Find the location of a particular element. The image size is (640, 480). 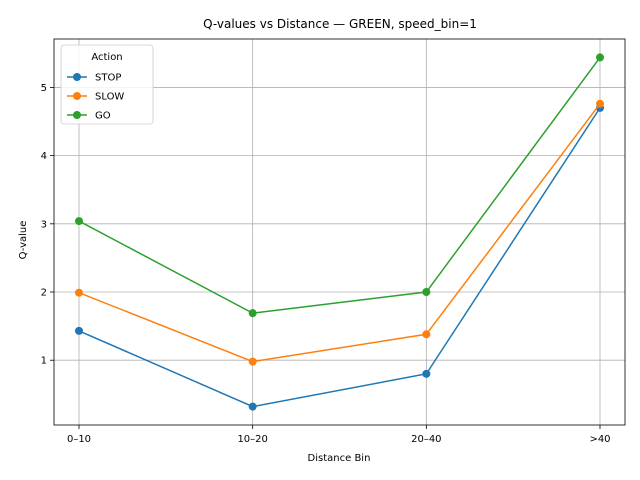

legend-label-slow: SLOW is located at coordinates (109, 97).